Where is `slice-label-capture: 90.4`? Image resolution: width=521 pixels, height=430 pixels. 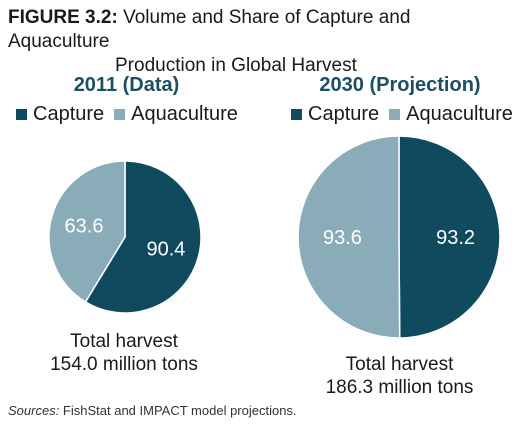
slice-label-capture: 90.4 is located at coordinates (166, 249).